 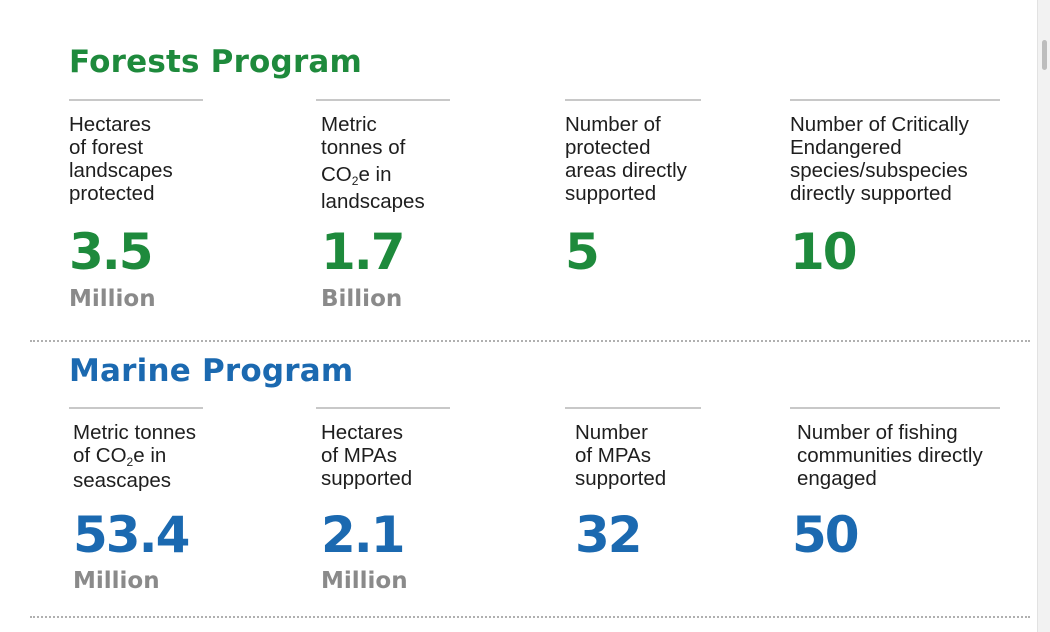 I want to click on stat-description: Metric tonnes of CO2e in seascapes, so click(x=135, y=456).